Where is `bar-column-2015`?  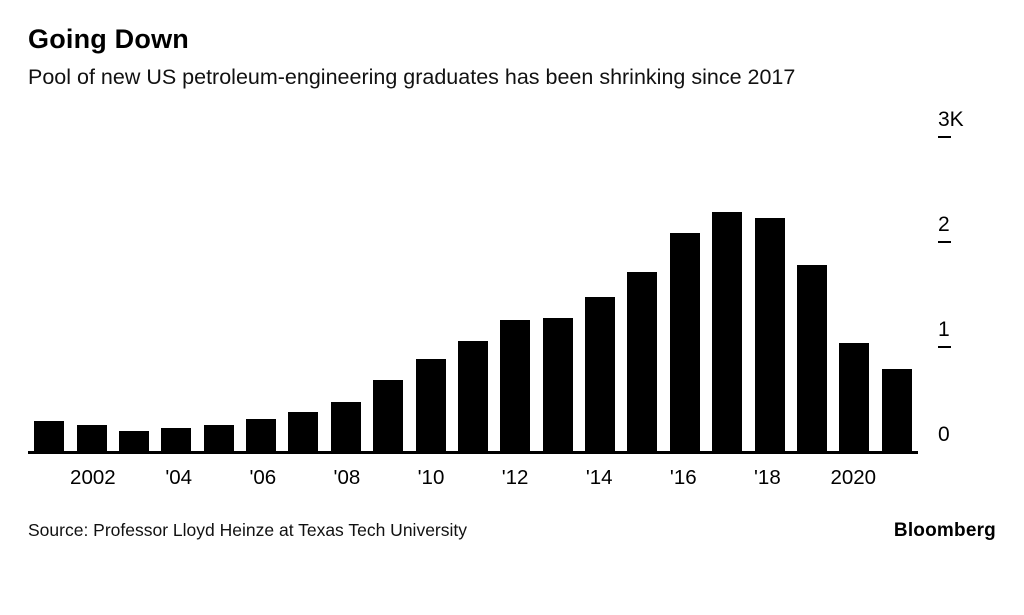 bar-column-2015 is located at coordinates (642, 286).